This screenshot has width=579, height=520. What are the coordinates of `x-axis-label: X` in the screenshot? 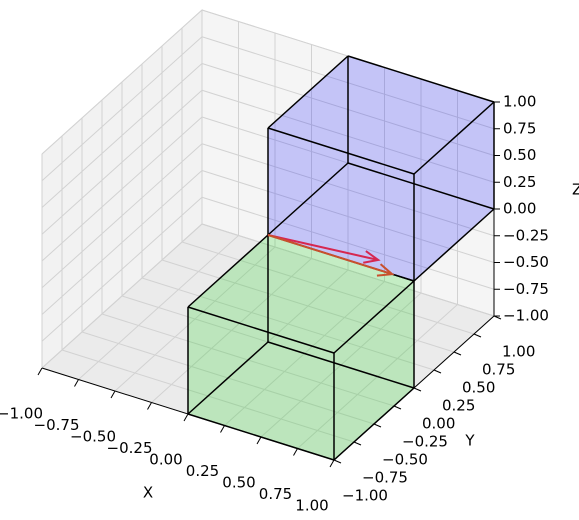 It's located at (148, 493).